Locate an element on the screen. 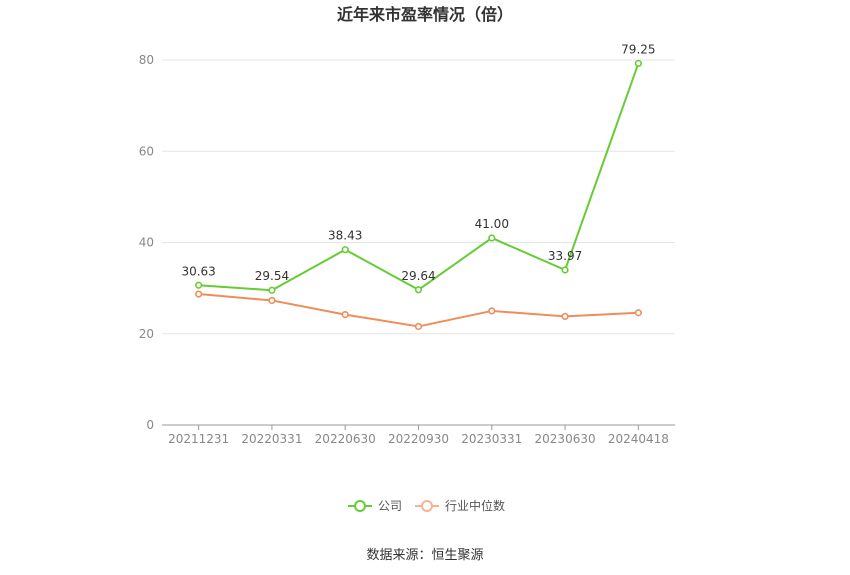  legend-label: 公司 is located at coordinates (390, 506).